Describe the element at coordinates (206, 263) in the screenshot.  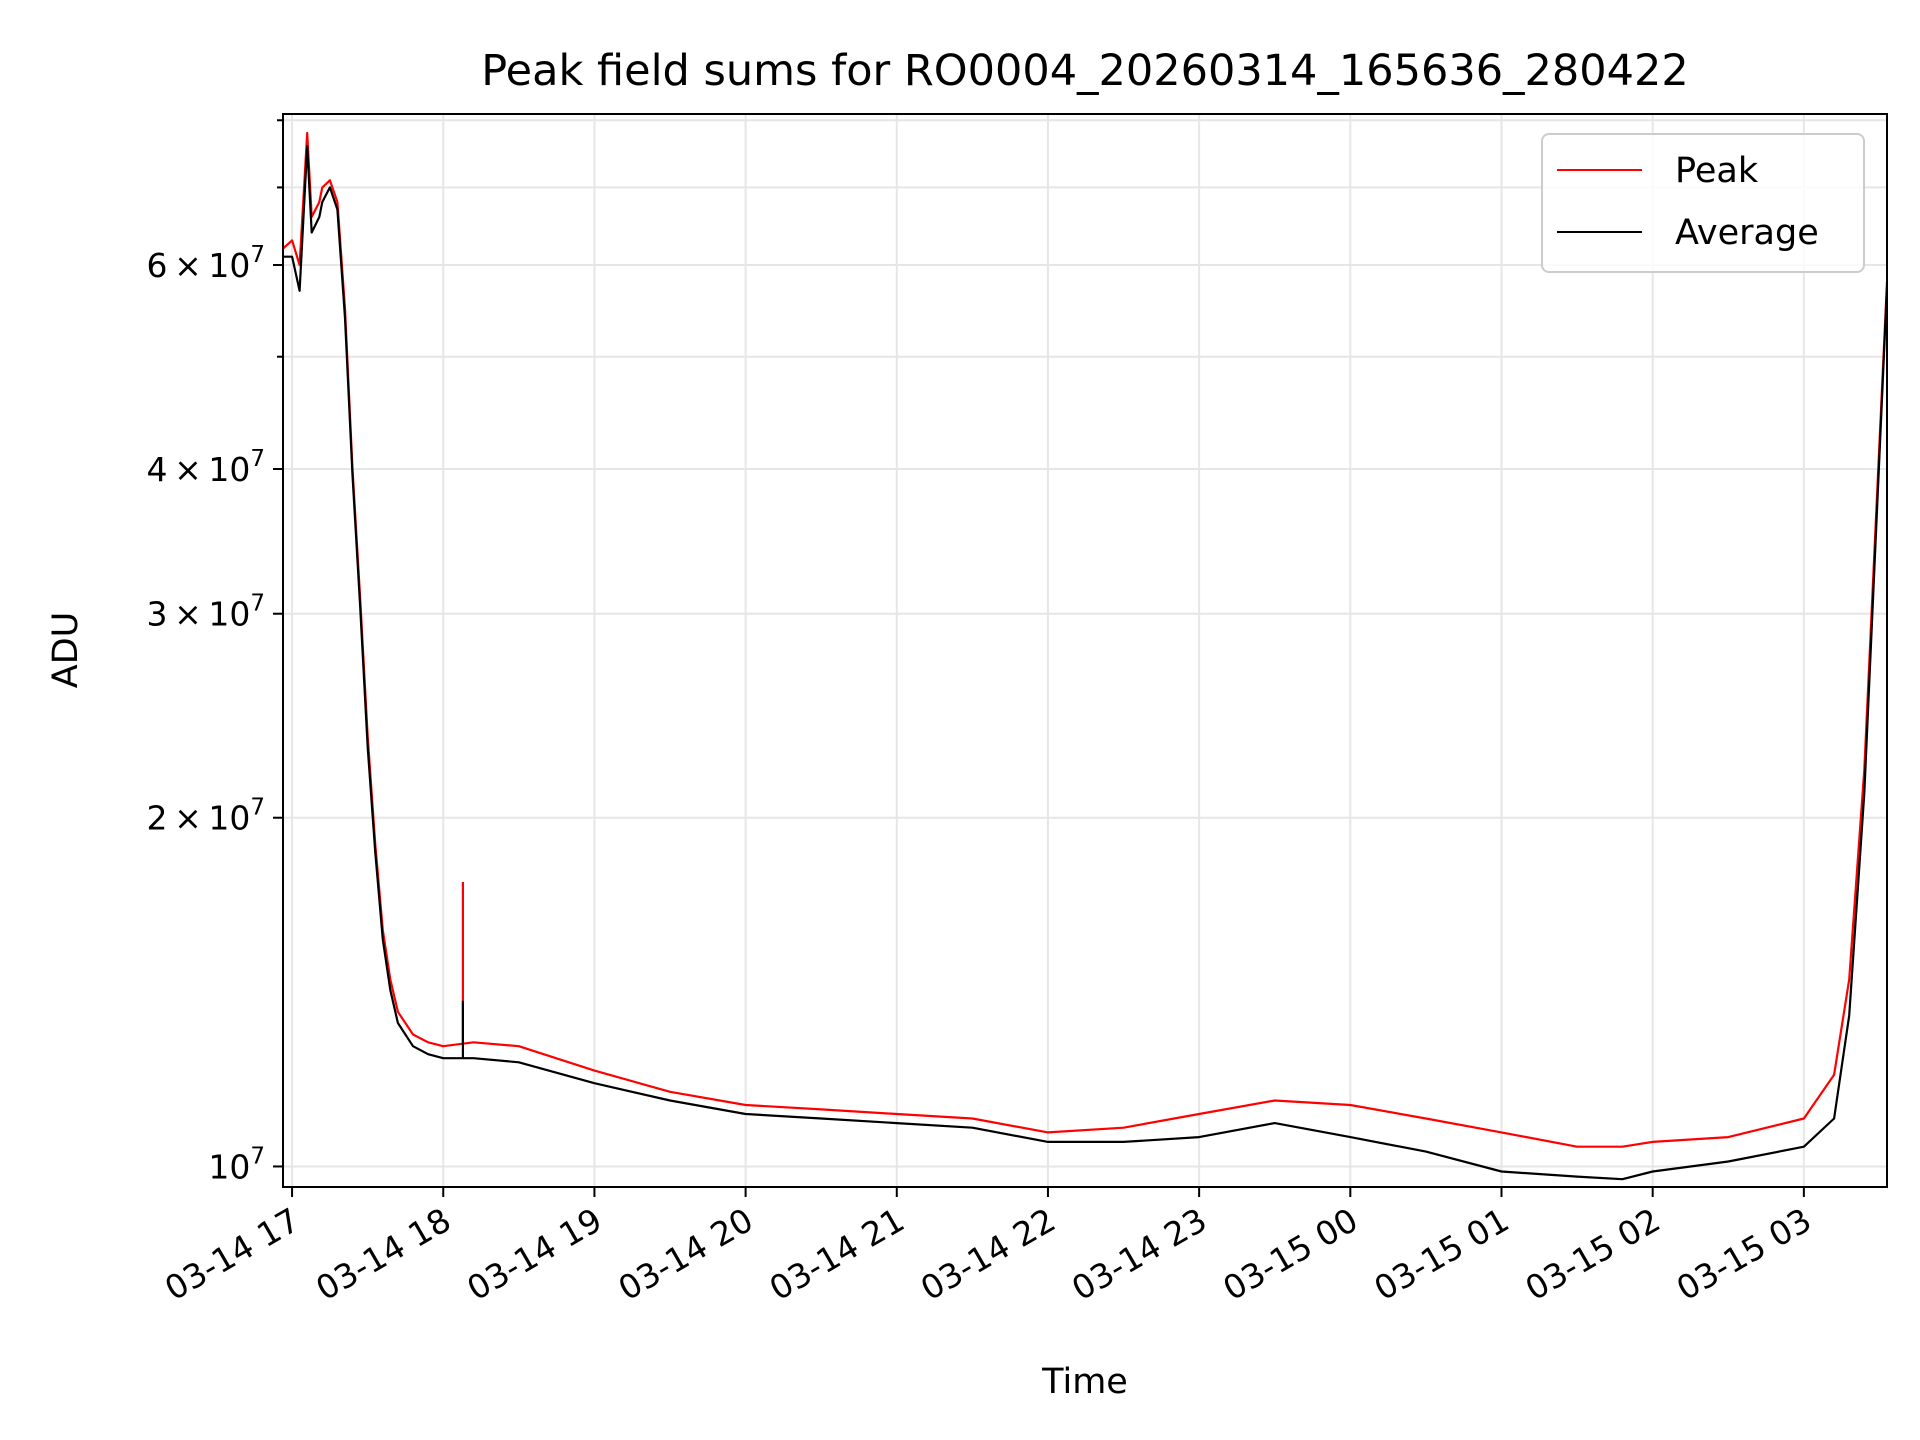
I see `y-tick-label: 6 × 107` at that location.